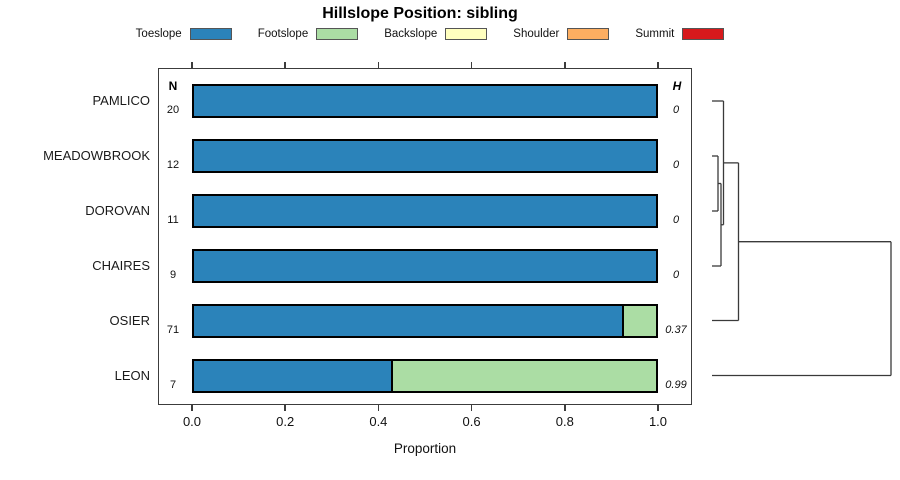  Describe the element at coordinates (129, 320) in the screenshot. I see `row-label-osier: OSIER` at that location.